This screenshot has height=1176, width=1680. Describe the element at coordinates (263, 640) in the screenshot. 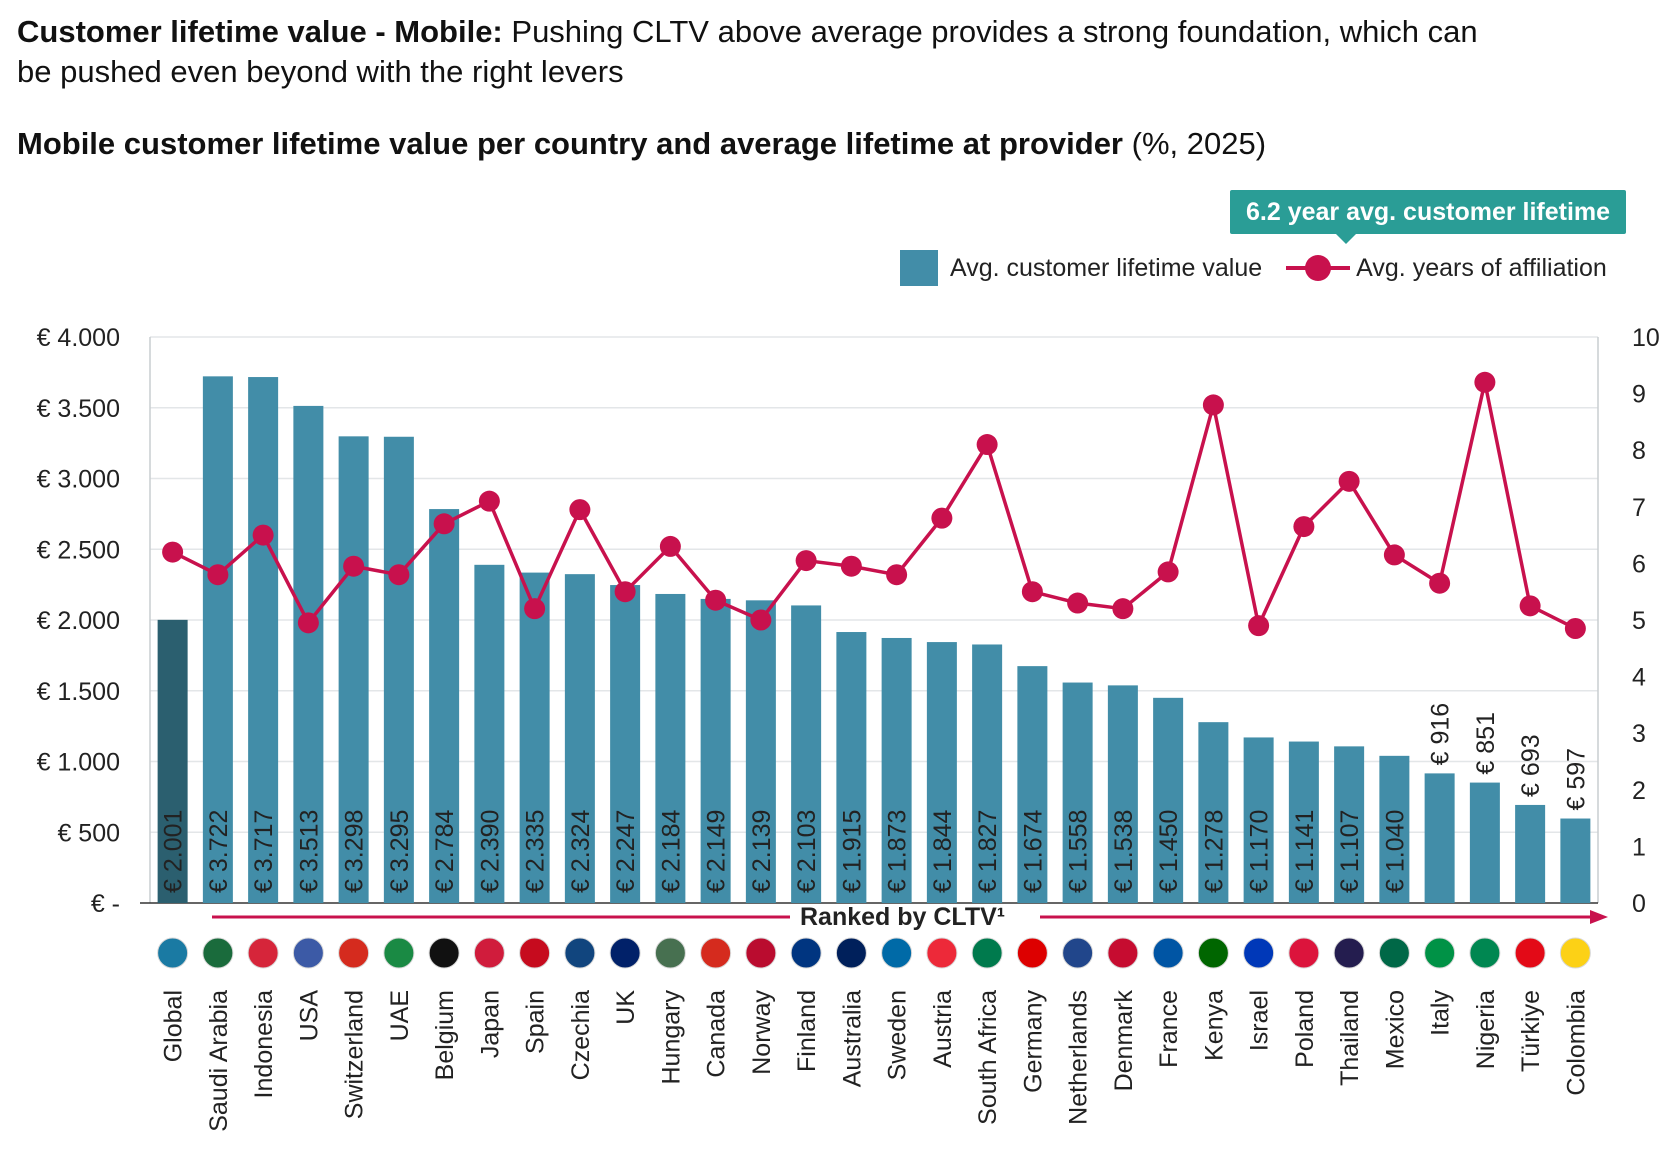

I see `bar-indonesia` at that location.